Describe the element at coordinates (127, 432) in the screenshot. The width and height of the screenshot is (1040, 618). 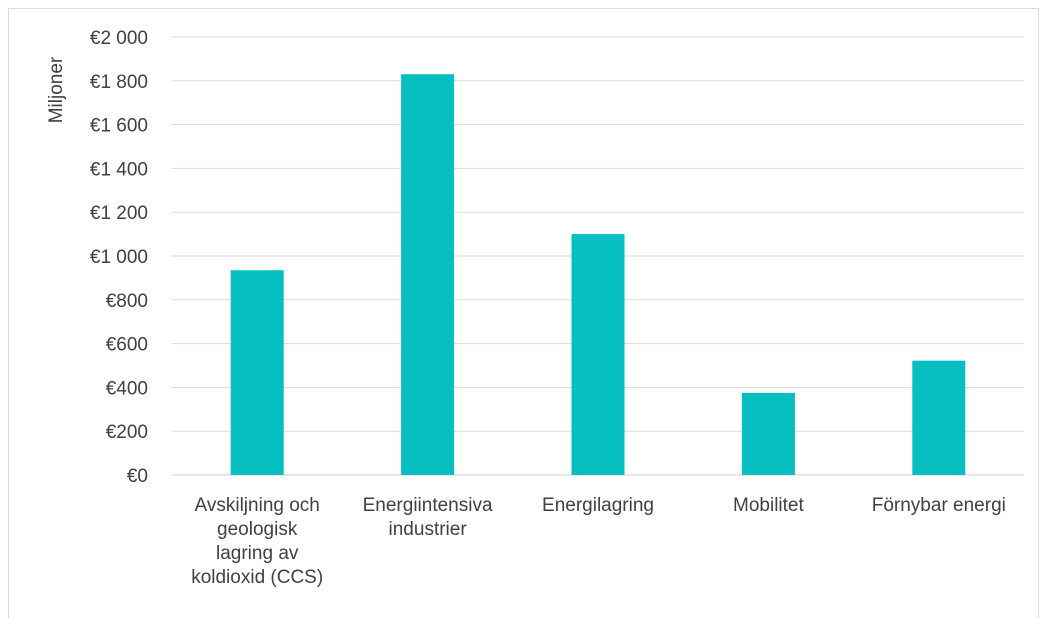
I see `y-tick-label: €200` at that location.